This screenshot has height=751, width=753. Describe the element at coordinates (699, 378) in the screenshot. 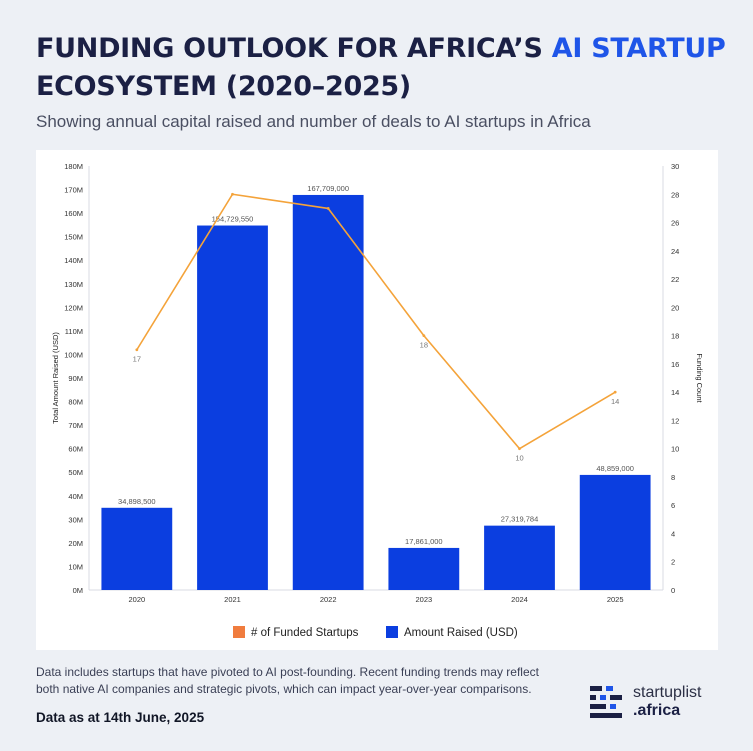

I see `y-right-axis-title: Funding Count` at that location.